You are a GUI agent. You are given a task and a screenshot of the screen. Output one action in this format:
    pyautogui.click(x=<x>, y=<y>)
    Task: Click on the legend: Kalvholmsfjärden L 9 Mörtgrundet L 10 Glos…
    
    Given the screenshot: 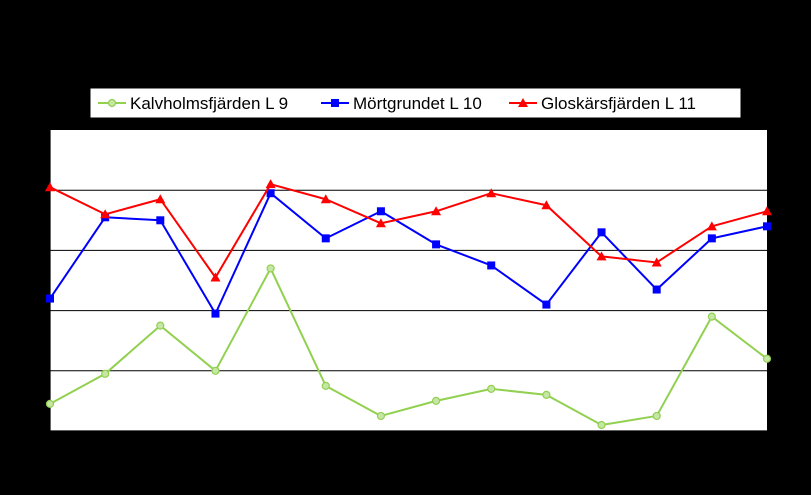 What is the action you would take?
    pyautogui.click(x=415, y=103)
    